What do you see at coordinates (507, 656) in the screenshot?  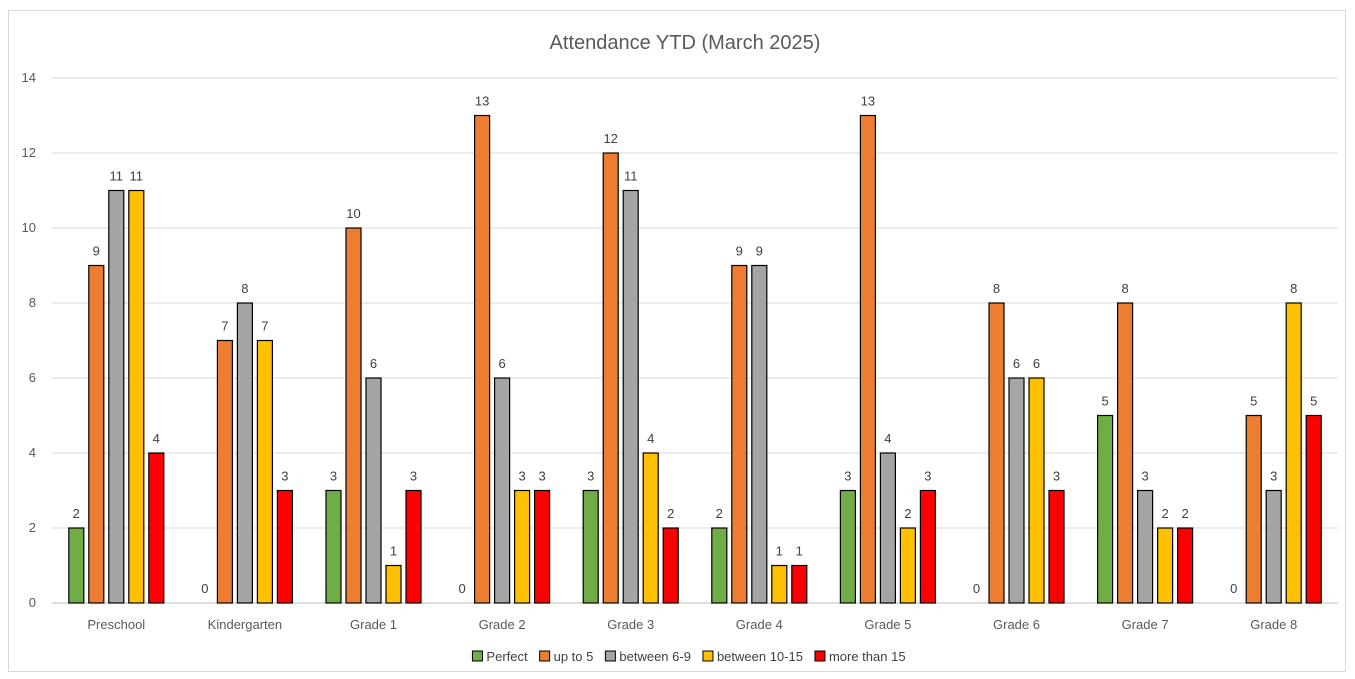 I see `legend-label: Perfect` at bounding box center [507, 656].